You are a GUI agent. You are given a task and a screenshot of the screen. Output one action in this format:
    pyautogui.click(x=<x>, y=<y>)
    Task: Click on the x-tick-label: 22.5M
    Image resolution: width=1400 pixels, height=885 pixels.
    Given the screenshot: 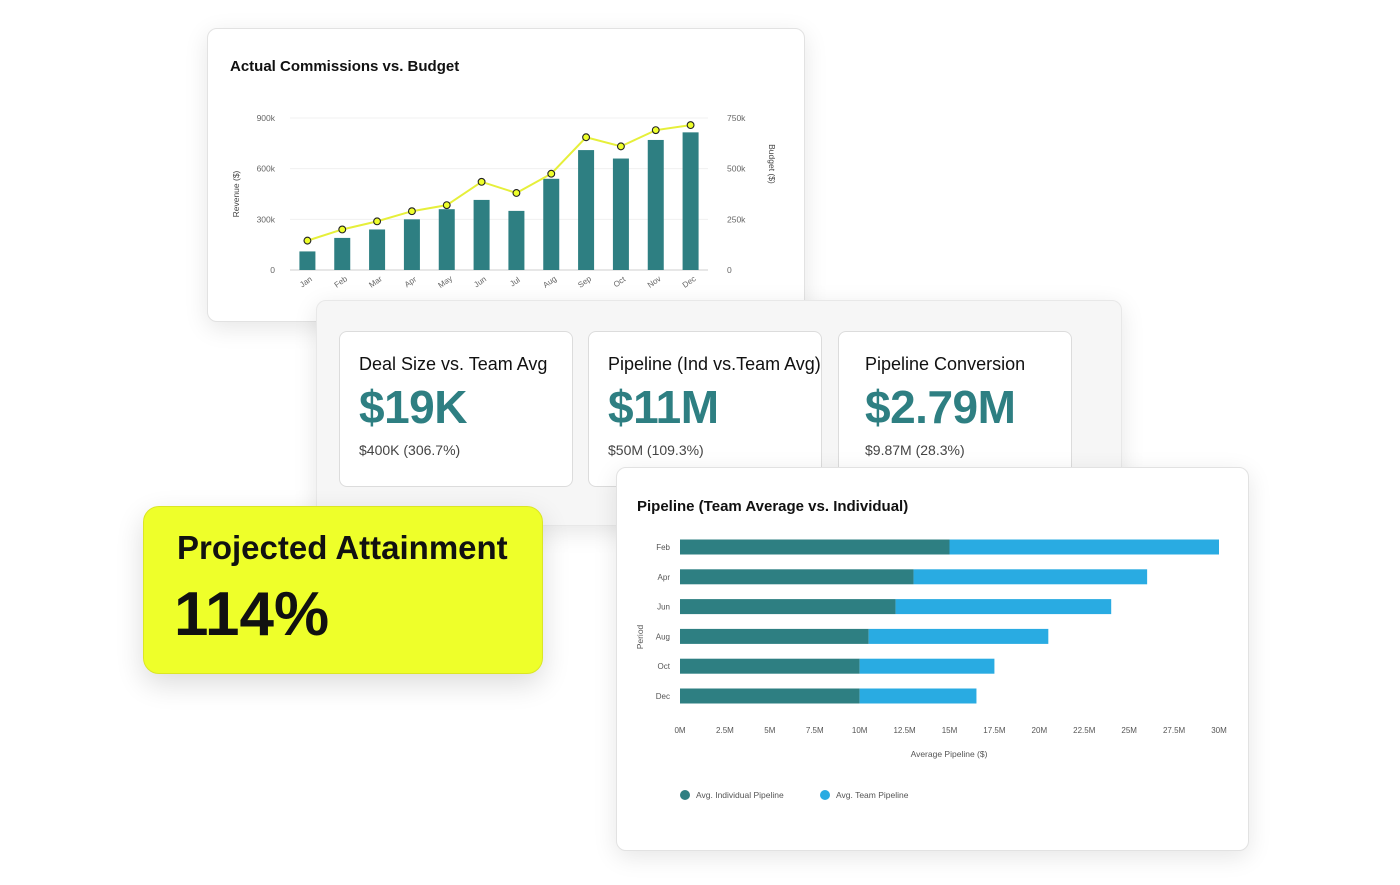 What is the action you would take?
    pyautogui.click(x=1084, y=730)
    